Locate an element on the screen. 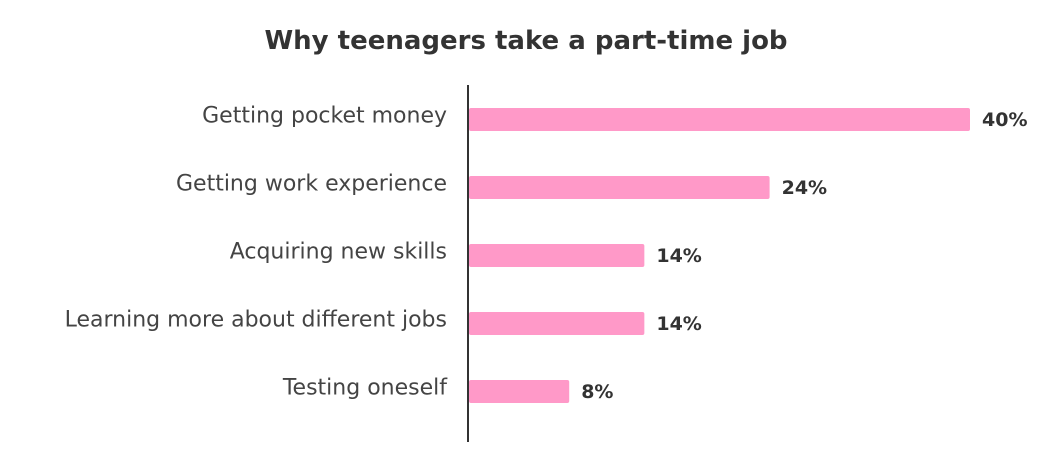 The height and width of the screenshot is (455, 1052). category-label-2: Getting work experience is located at coordinates (311, 184).